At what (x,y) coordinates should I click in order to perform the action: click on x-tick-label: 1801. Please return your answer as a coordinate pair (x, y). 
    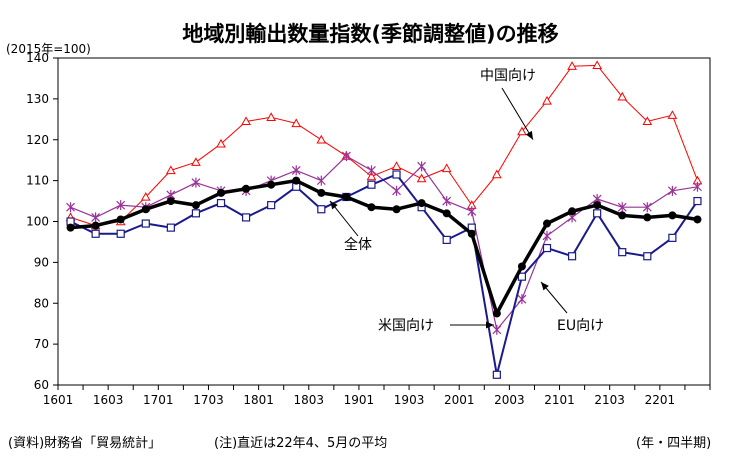
    Looking at the image, I should click on (258, 400).